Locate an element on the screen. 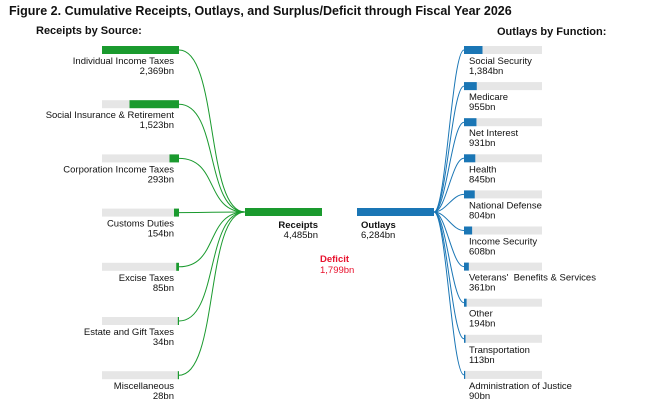  deficit-value: 1,799bn is located at coordinates (337, 270).